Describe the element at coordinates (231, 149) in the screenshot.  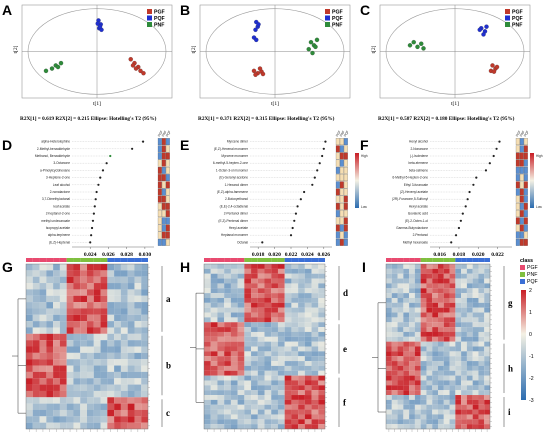
I see `vip-feature-label: (E,Z)-Hexenal monomer` at that location.